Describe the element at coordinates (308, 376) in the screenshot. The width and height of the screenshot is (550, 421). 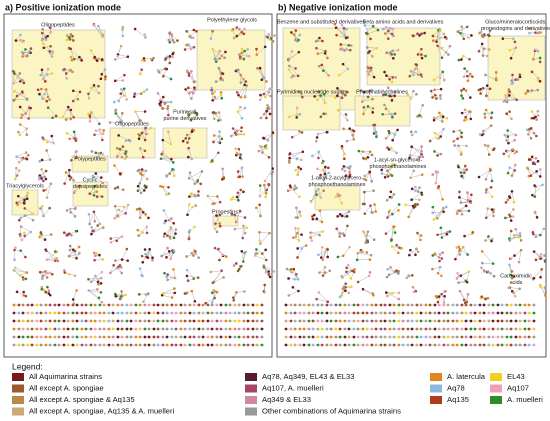
I see `legend-label: Aq78, Aq349, EL43 & EL33` at that location.